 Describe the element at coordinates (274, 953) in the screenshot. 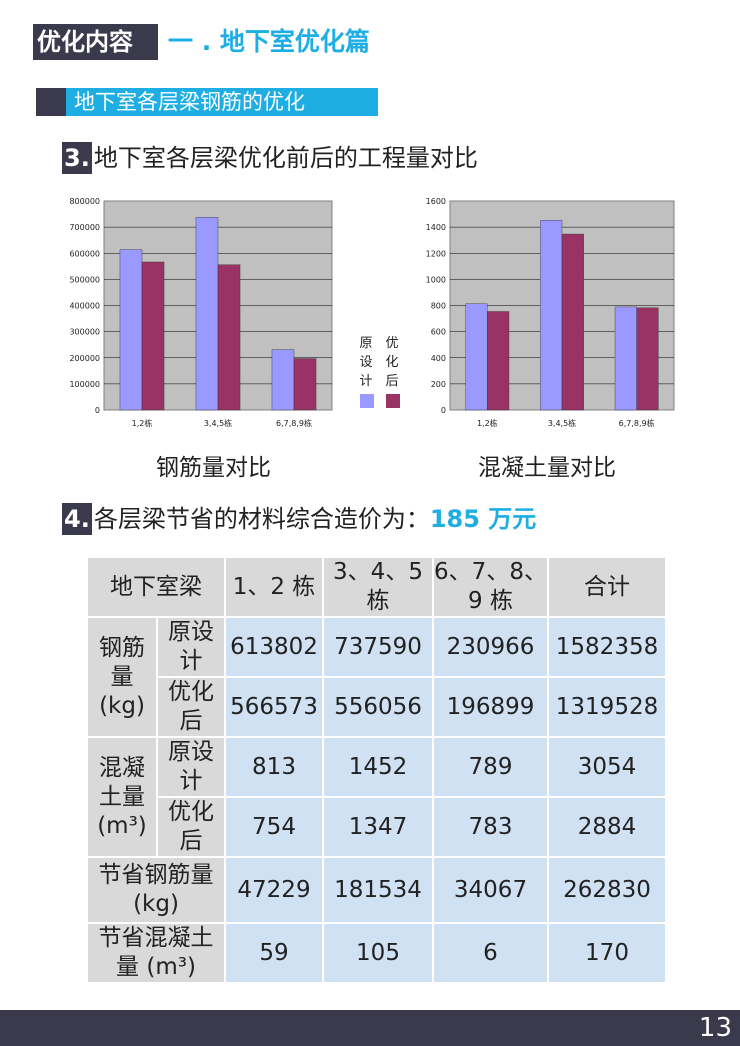

I see `table-cell: 59` at that location.